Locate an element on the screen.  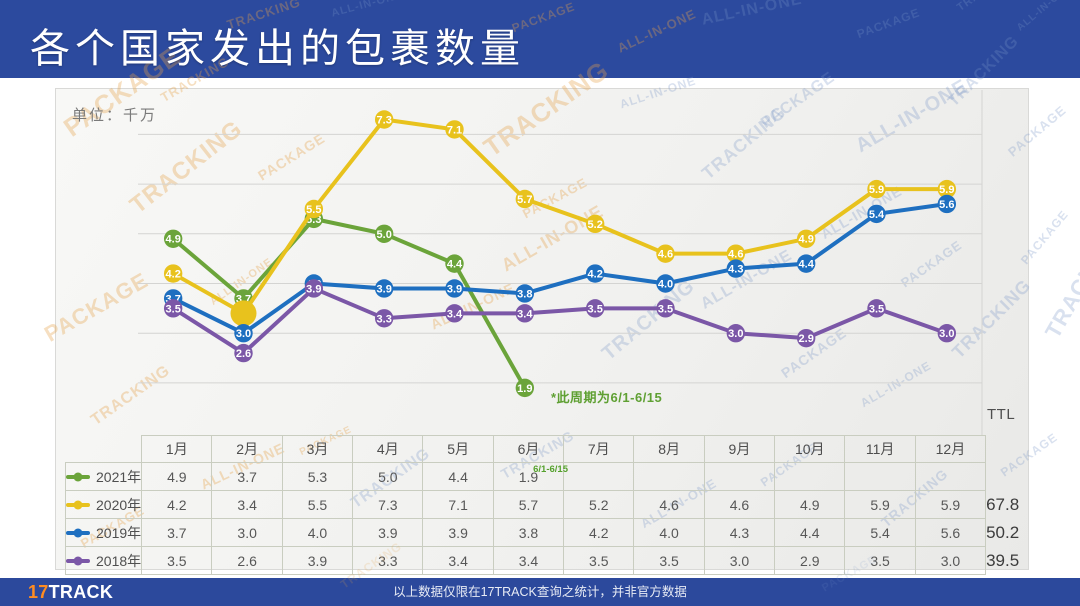
ttl-value-cell is located at coordinates (1010, 477).